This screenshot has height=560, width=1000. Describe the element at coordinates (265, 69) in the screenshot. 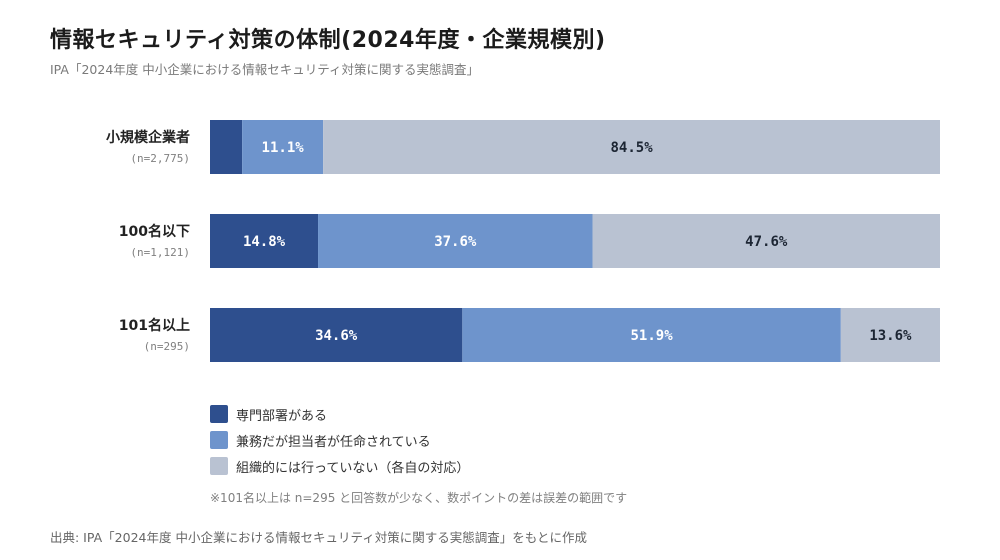

I see `chart-subtitle: IPA「2024年度 中小企業における情報セキュリティ対策に関する実態調査」` at that location.